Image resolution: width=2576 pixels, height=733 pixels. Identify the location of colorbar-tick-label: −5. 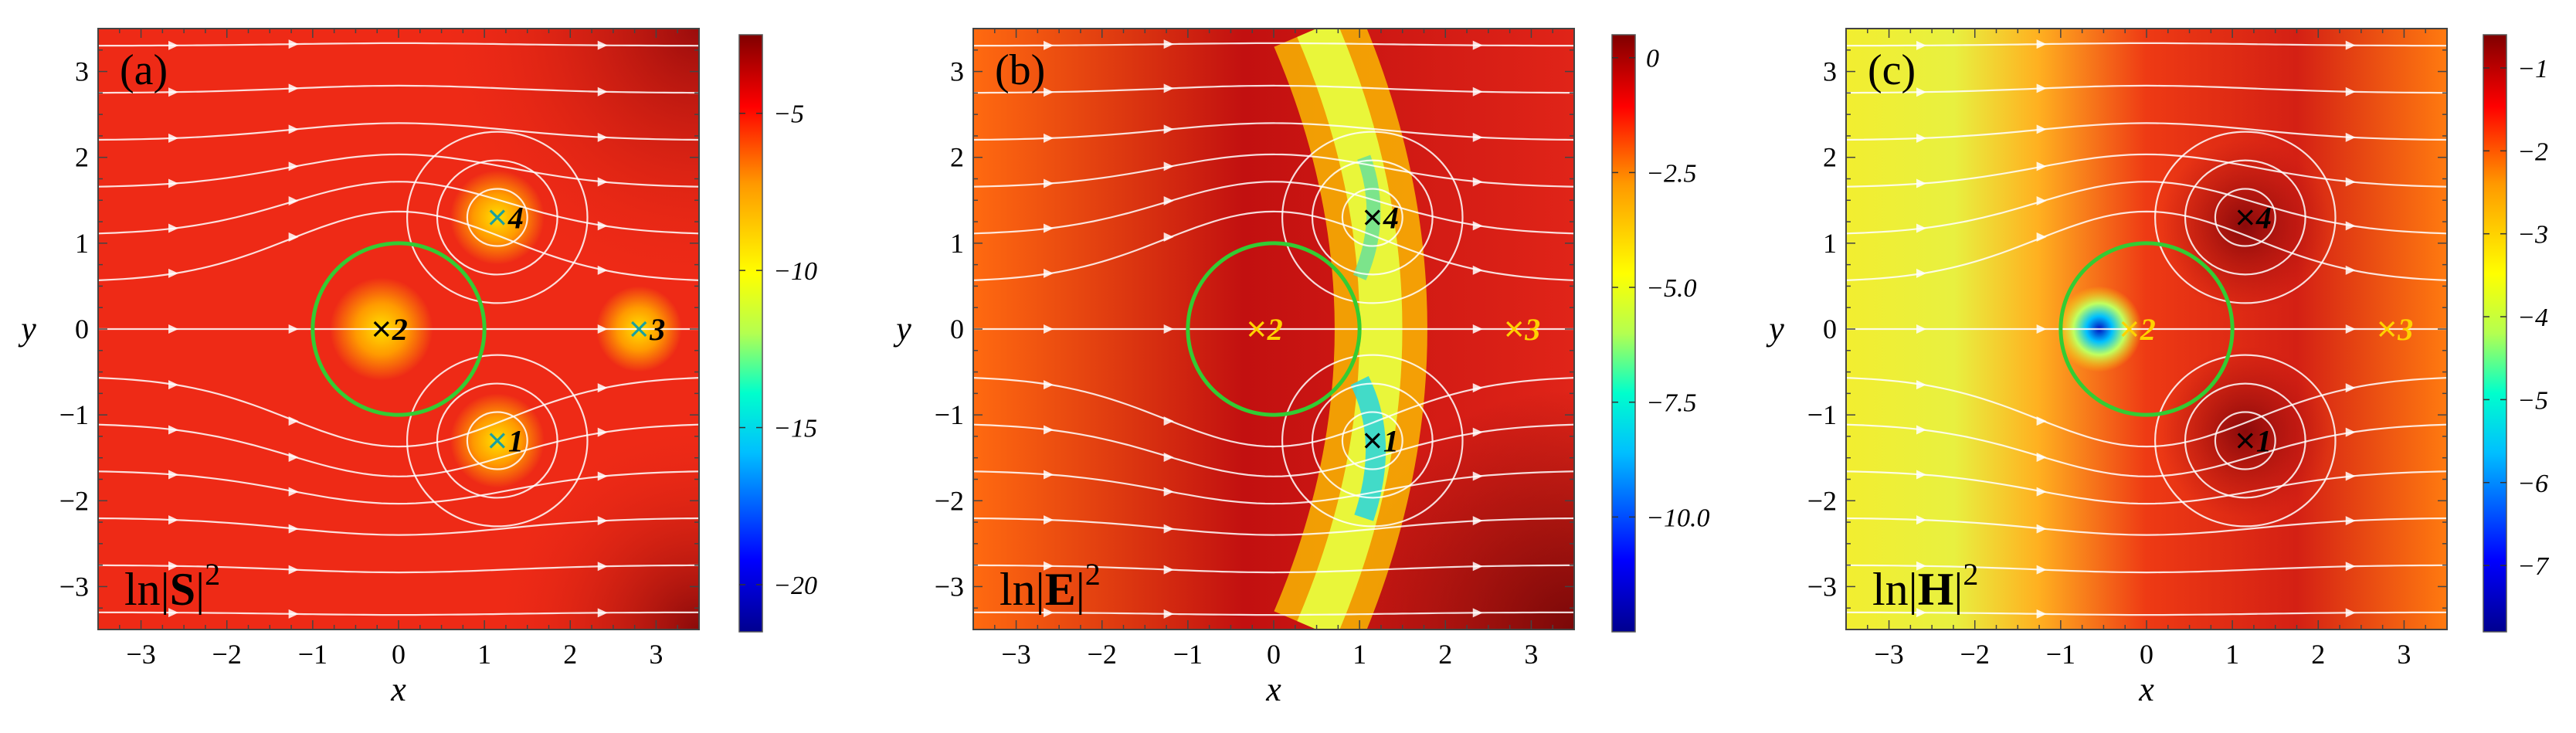
(2532, 400).